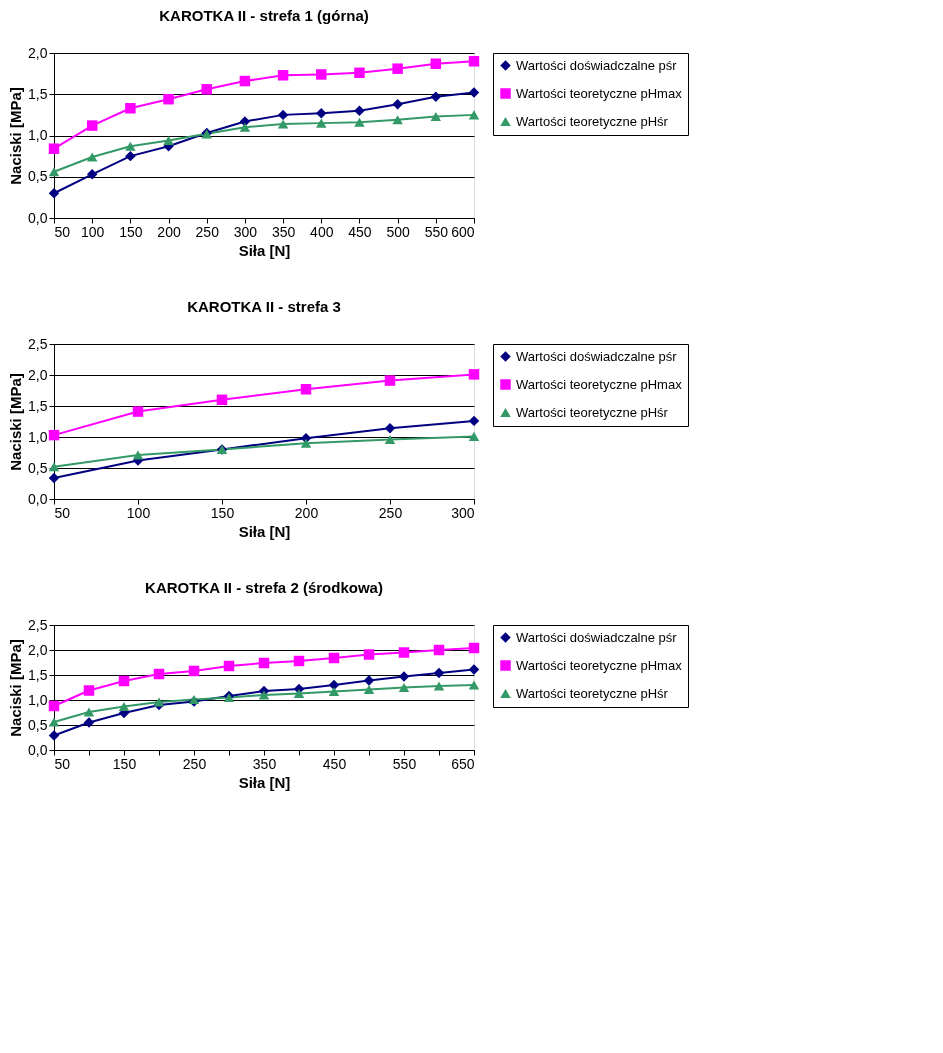  What do you see at coordinates (463, 763) in the screenshot?
I see `x-tick-label: 650` at bounding box center [463, 763].